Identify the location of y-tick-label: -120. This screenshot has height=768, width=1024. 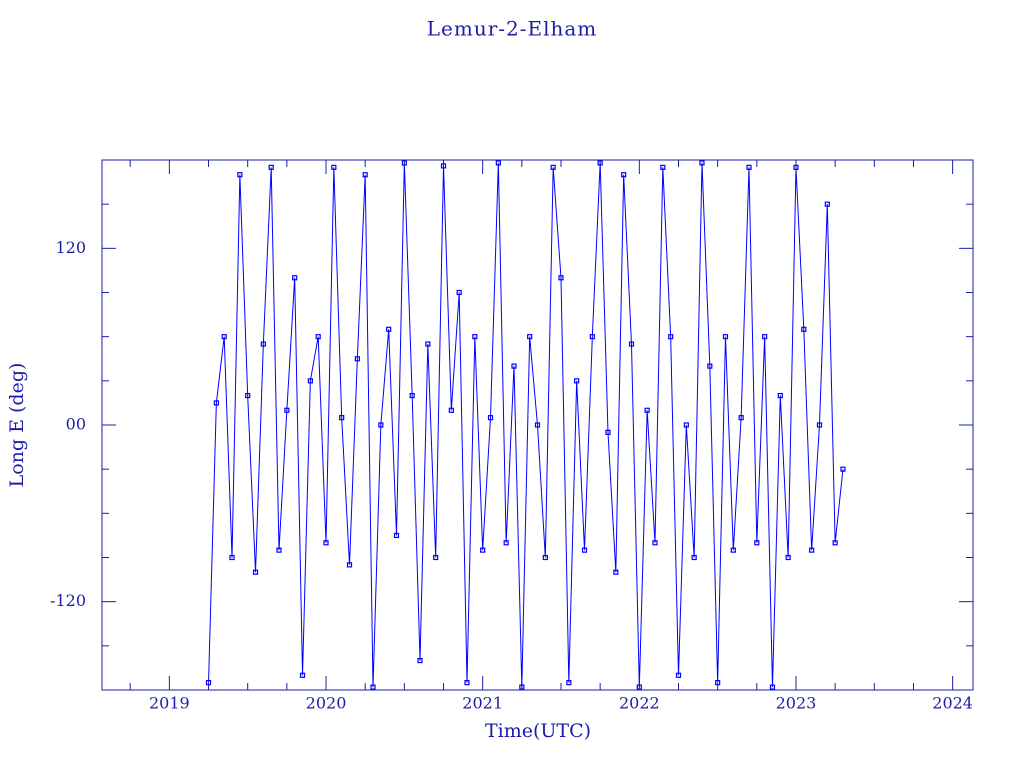
(68, 600).